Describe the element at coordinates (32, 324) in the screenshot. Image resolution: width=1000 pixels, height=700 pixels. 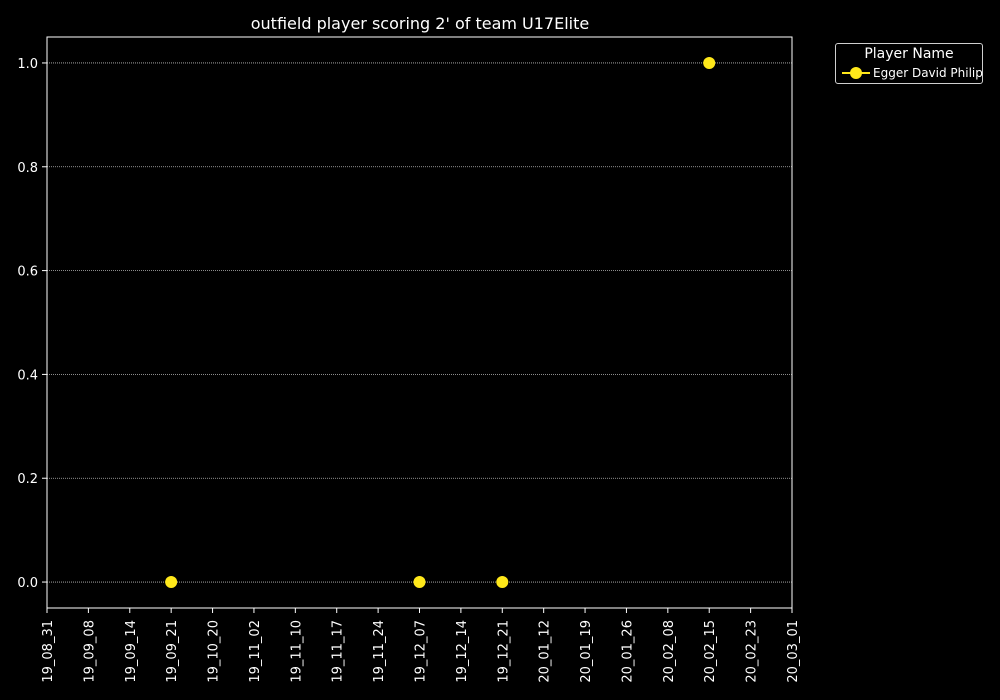
I see `y-axis: 0.0 0.2 0.4 0.6 0.8 1.0` at that location.